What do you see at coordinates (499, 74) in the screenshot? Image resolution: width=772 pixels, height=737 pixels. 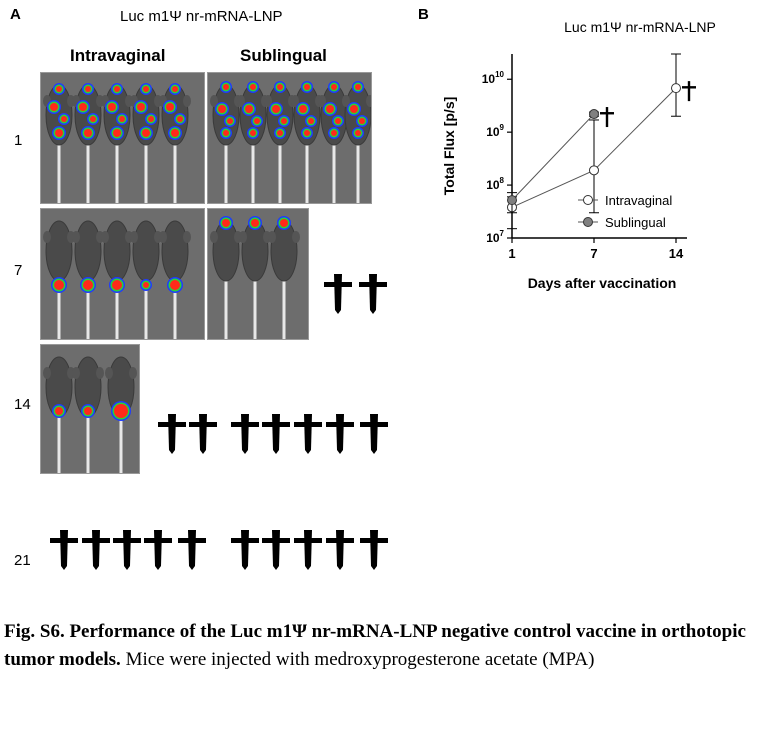 I see `y-tick-exponent: 10` at bounding box center [499, 74].